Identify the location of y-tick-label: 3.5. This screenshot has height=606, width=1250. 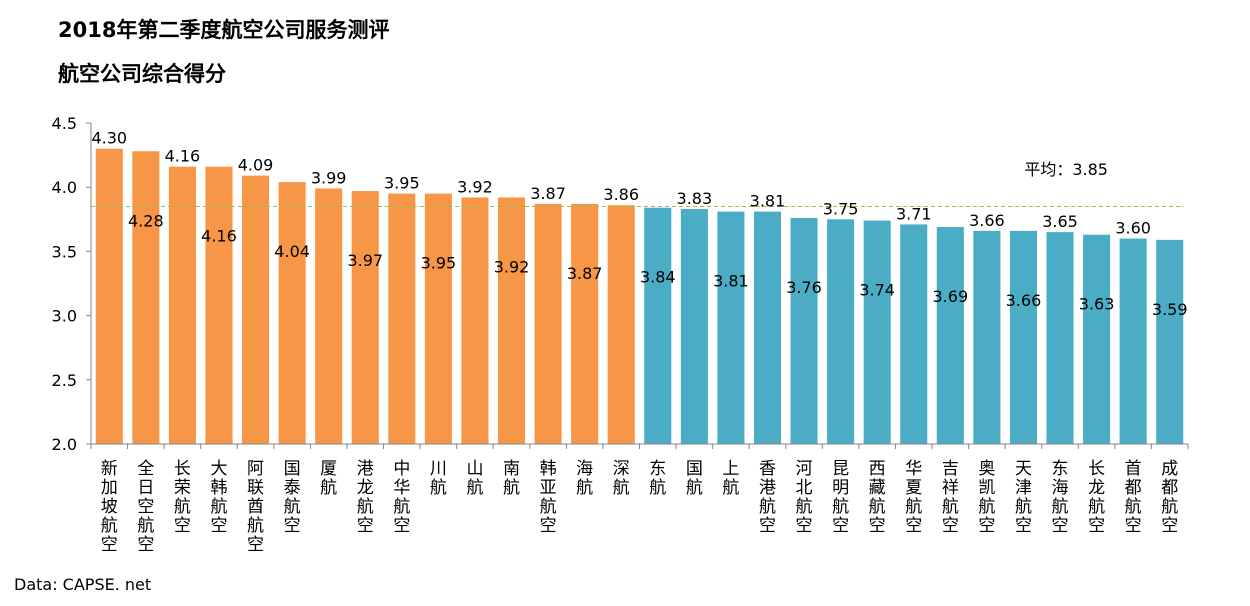
(64, 251).